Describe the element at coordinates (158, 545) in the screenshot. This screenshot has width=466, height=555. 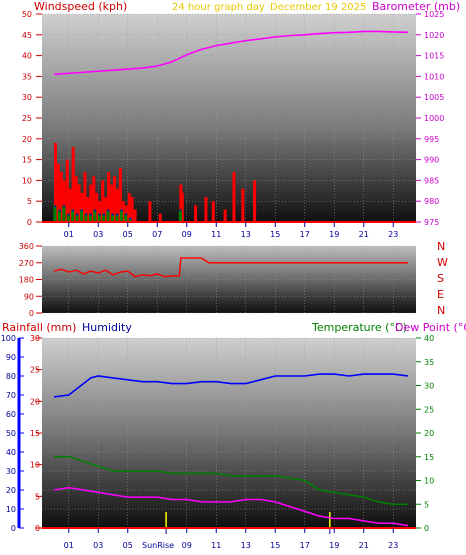
I see `sunrise-label: SunRise` at that location.